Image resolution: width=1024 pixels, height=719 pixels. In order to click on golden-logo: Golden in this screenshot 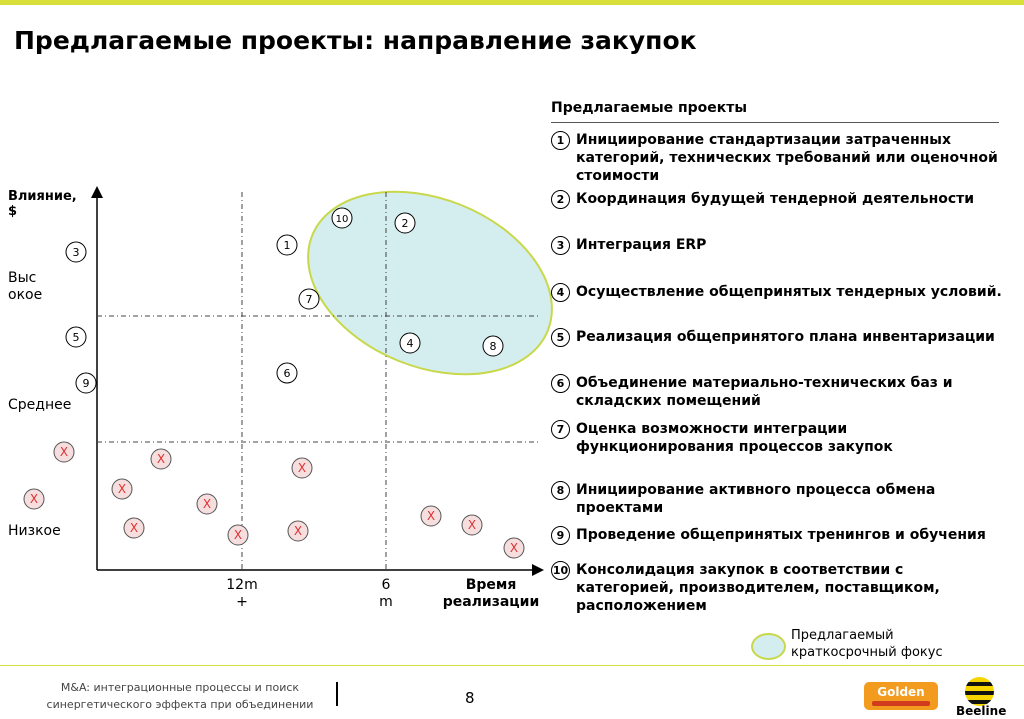, I will do `click(901, 696)`.